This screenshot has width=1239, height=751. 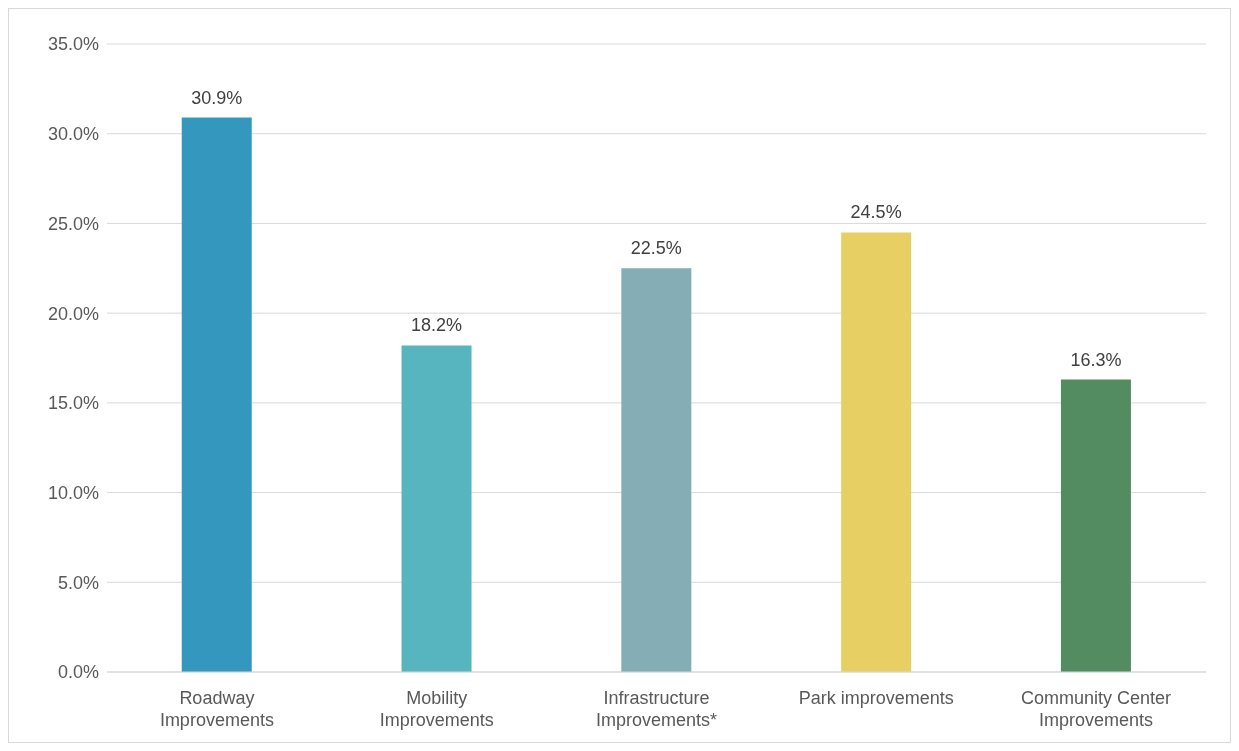 I want to click on y-tick-label: 10.0%, so click(x=73, y=492).